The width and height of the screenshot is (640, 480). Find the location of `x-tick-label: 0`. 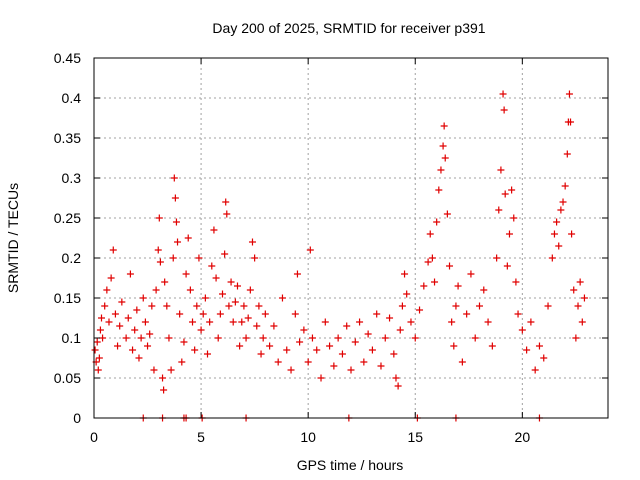

x-tick-label: 0 is located at coordinates (94, 437).